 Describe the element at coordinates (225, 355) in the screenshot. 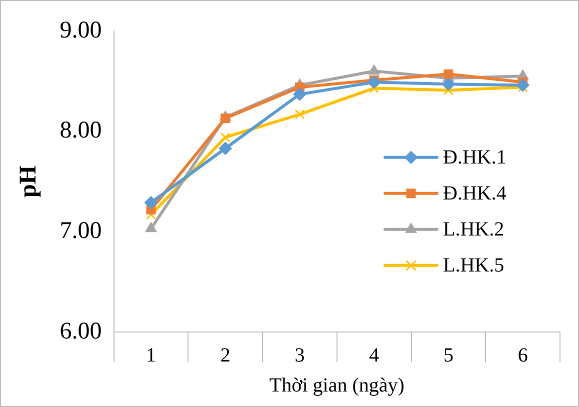

I see `x-tick-label: 2` at that location.